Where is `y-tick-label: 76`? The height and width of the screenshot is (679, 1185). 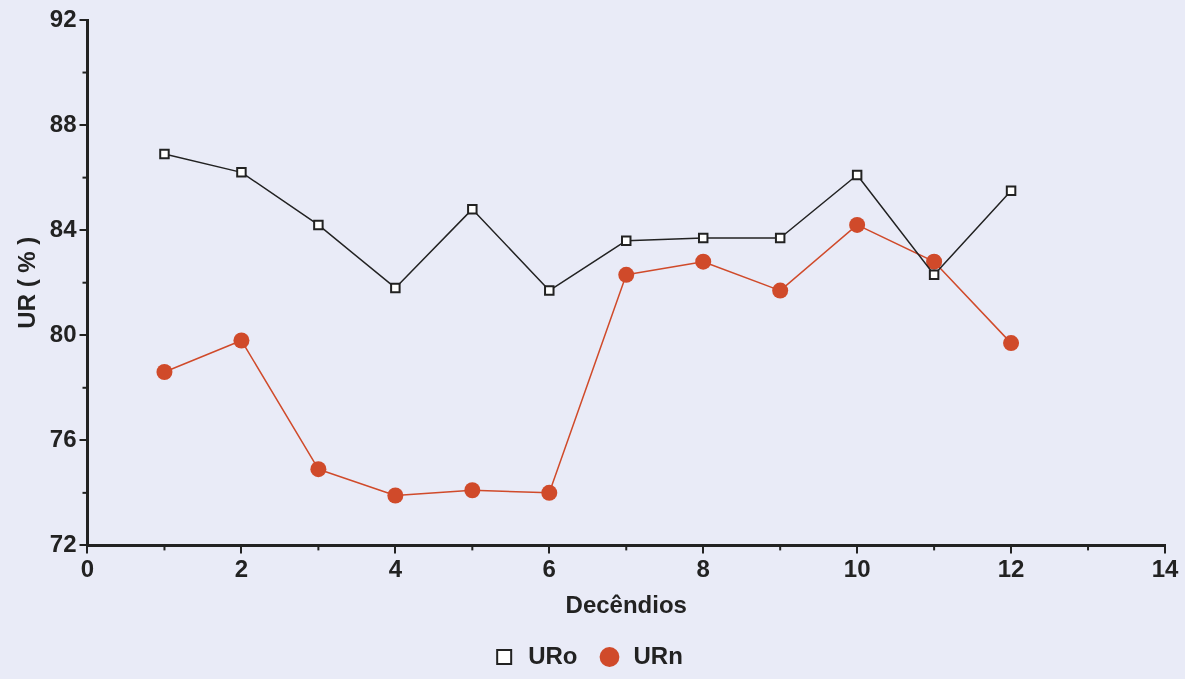 y-tick-label: 76 is located at coordinates (63, 438).